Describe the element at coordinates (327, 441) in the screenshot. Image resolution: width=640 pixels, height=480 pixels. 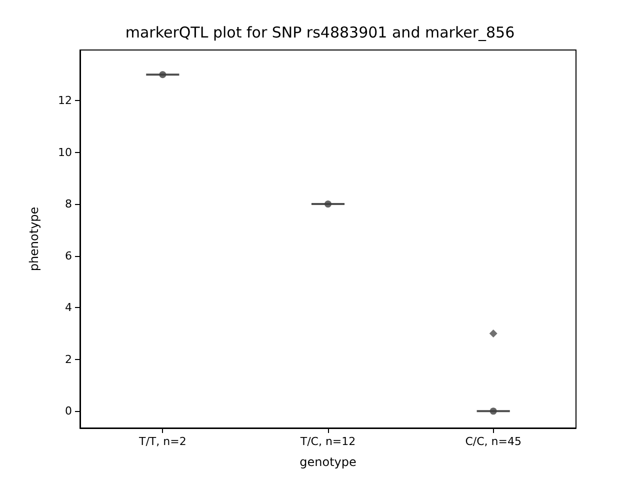
I see `x-tick-label: T/C, n=12` at that location.